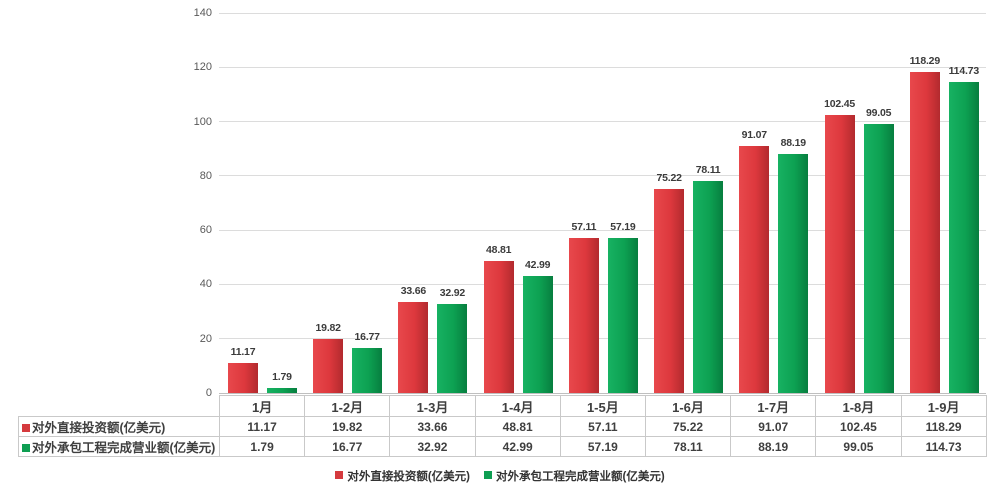 The height and width of the screenshot is (496, 1000). I want to click on legend-label: 对外直接投资额(亿美元), so click(408, 477).